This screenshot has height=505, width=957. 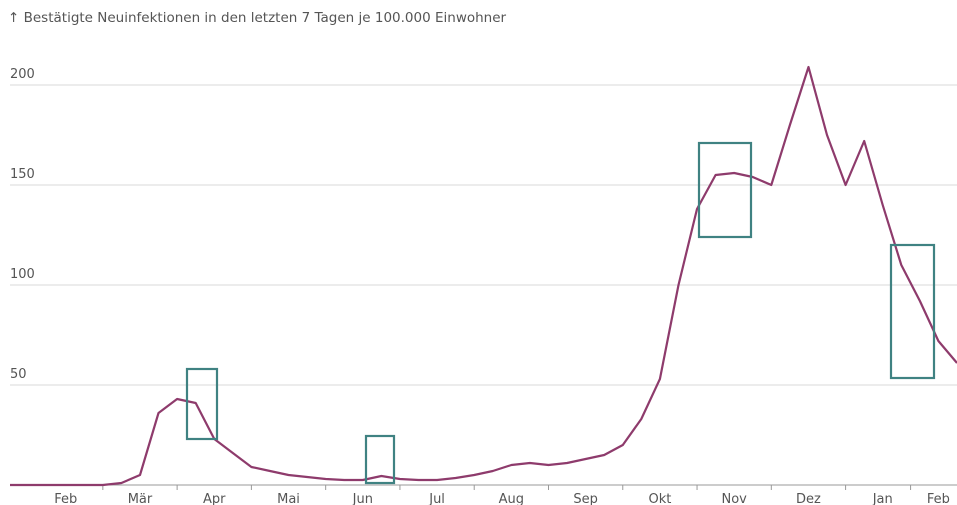 What do you see at coordinates (511, 498) in the screenshot?
I see `x-tick-label: Aug` at bounding box center [511, 498].